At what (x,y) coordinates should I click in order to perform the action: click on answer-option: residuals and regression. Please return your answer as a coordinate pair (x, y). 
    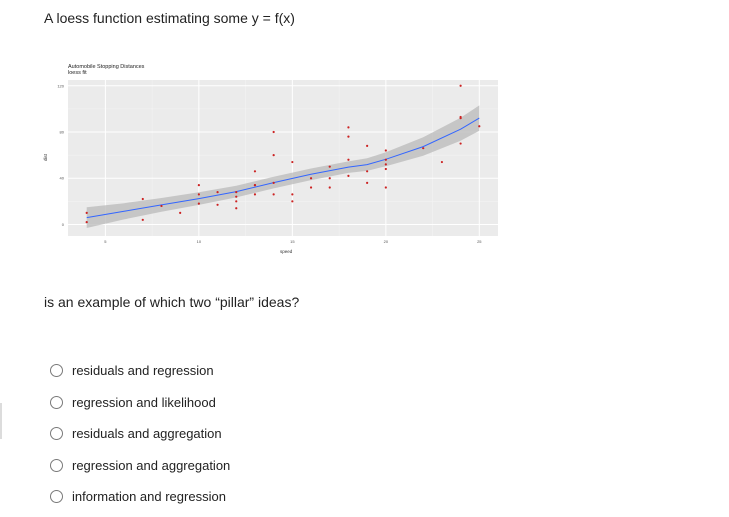
    Looking at the image, I should click on (140, 371).